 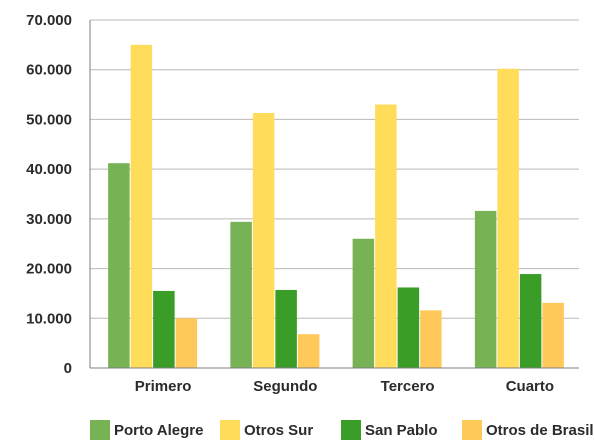 What do you see at coordinates (553, 335) in the screenshot?
I see `bar-otros-de-brasil-cuarto` at bounding box center [553, 335].